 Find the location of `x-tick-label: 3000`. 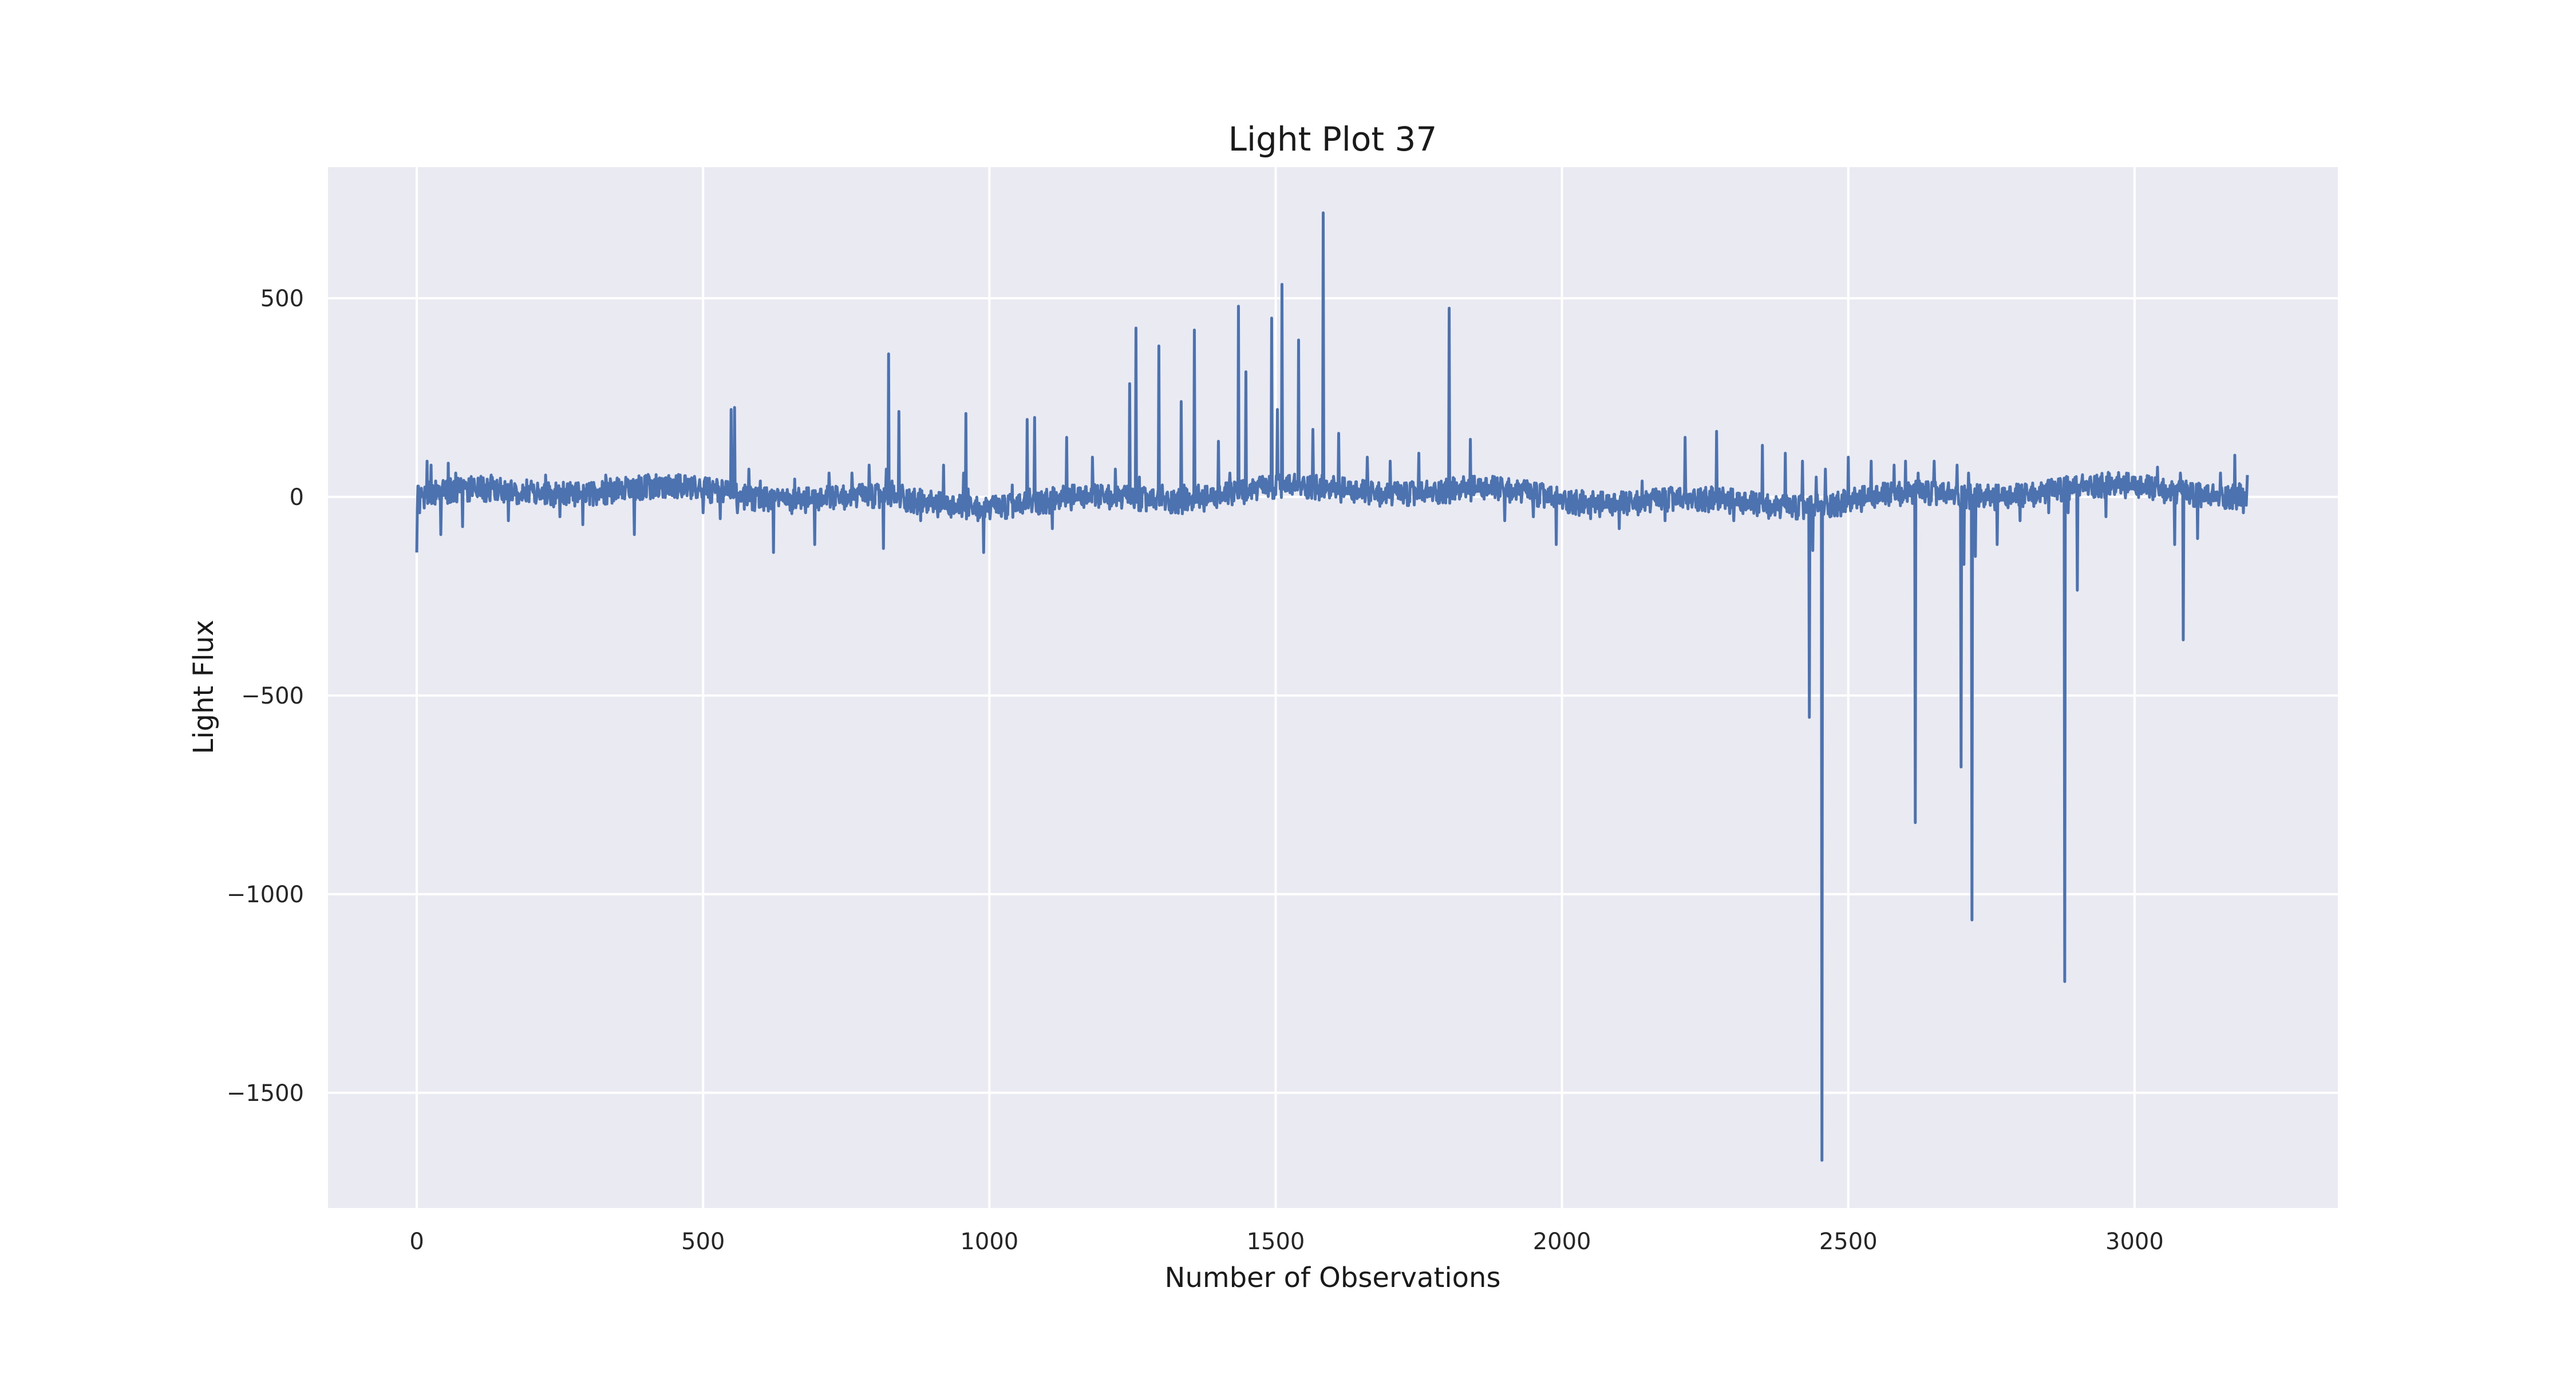

x-tick-label: 3000 is located at coordinates (2134, 1242).